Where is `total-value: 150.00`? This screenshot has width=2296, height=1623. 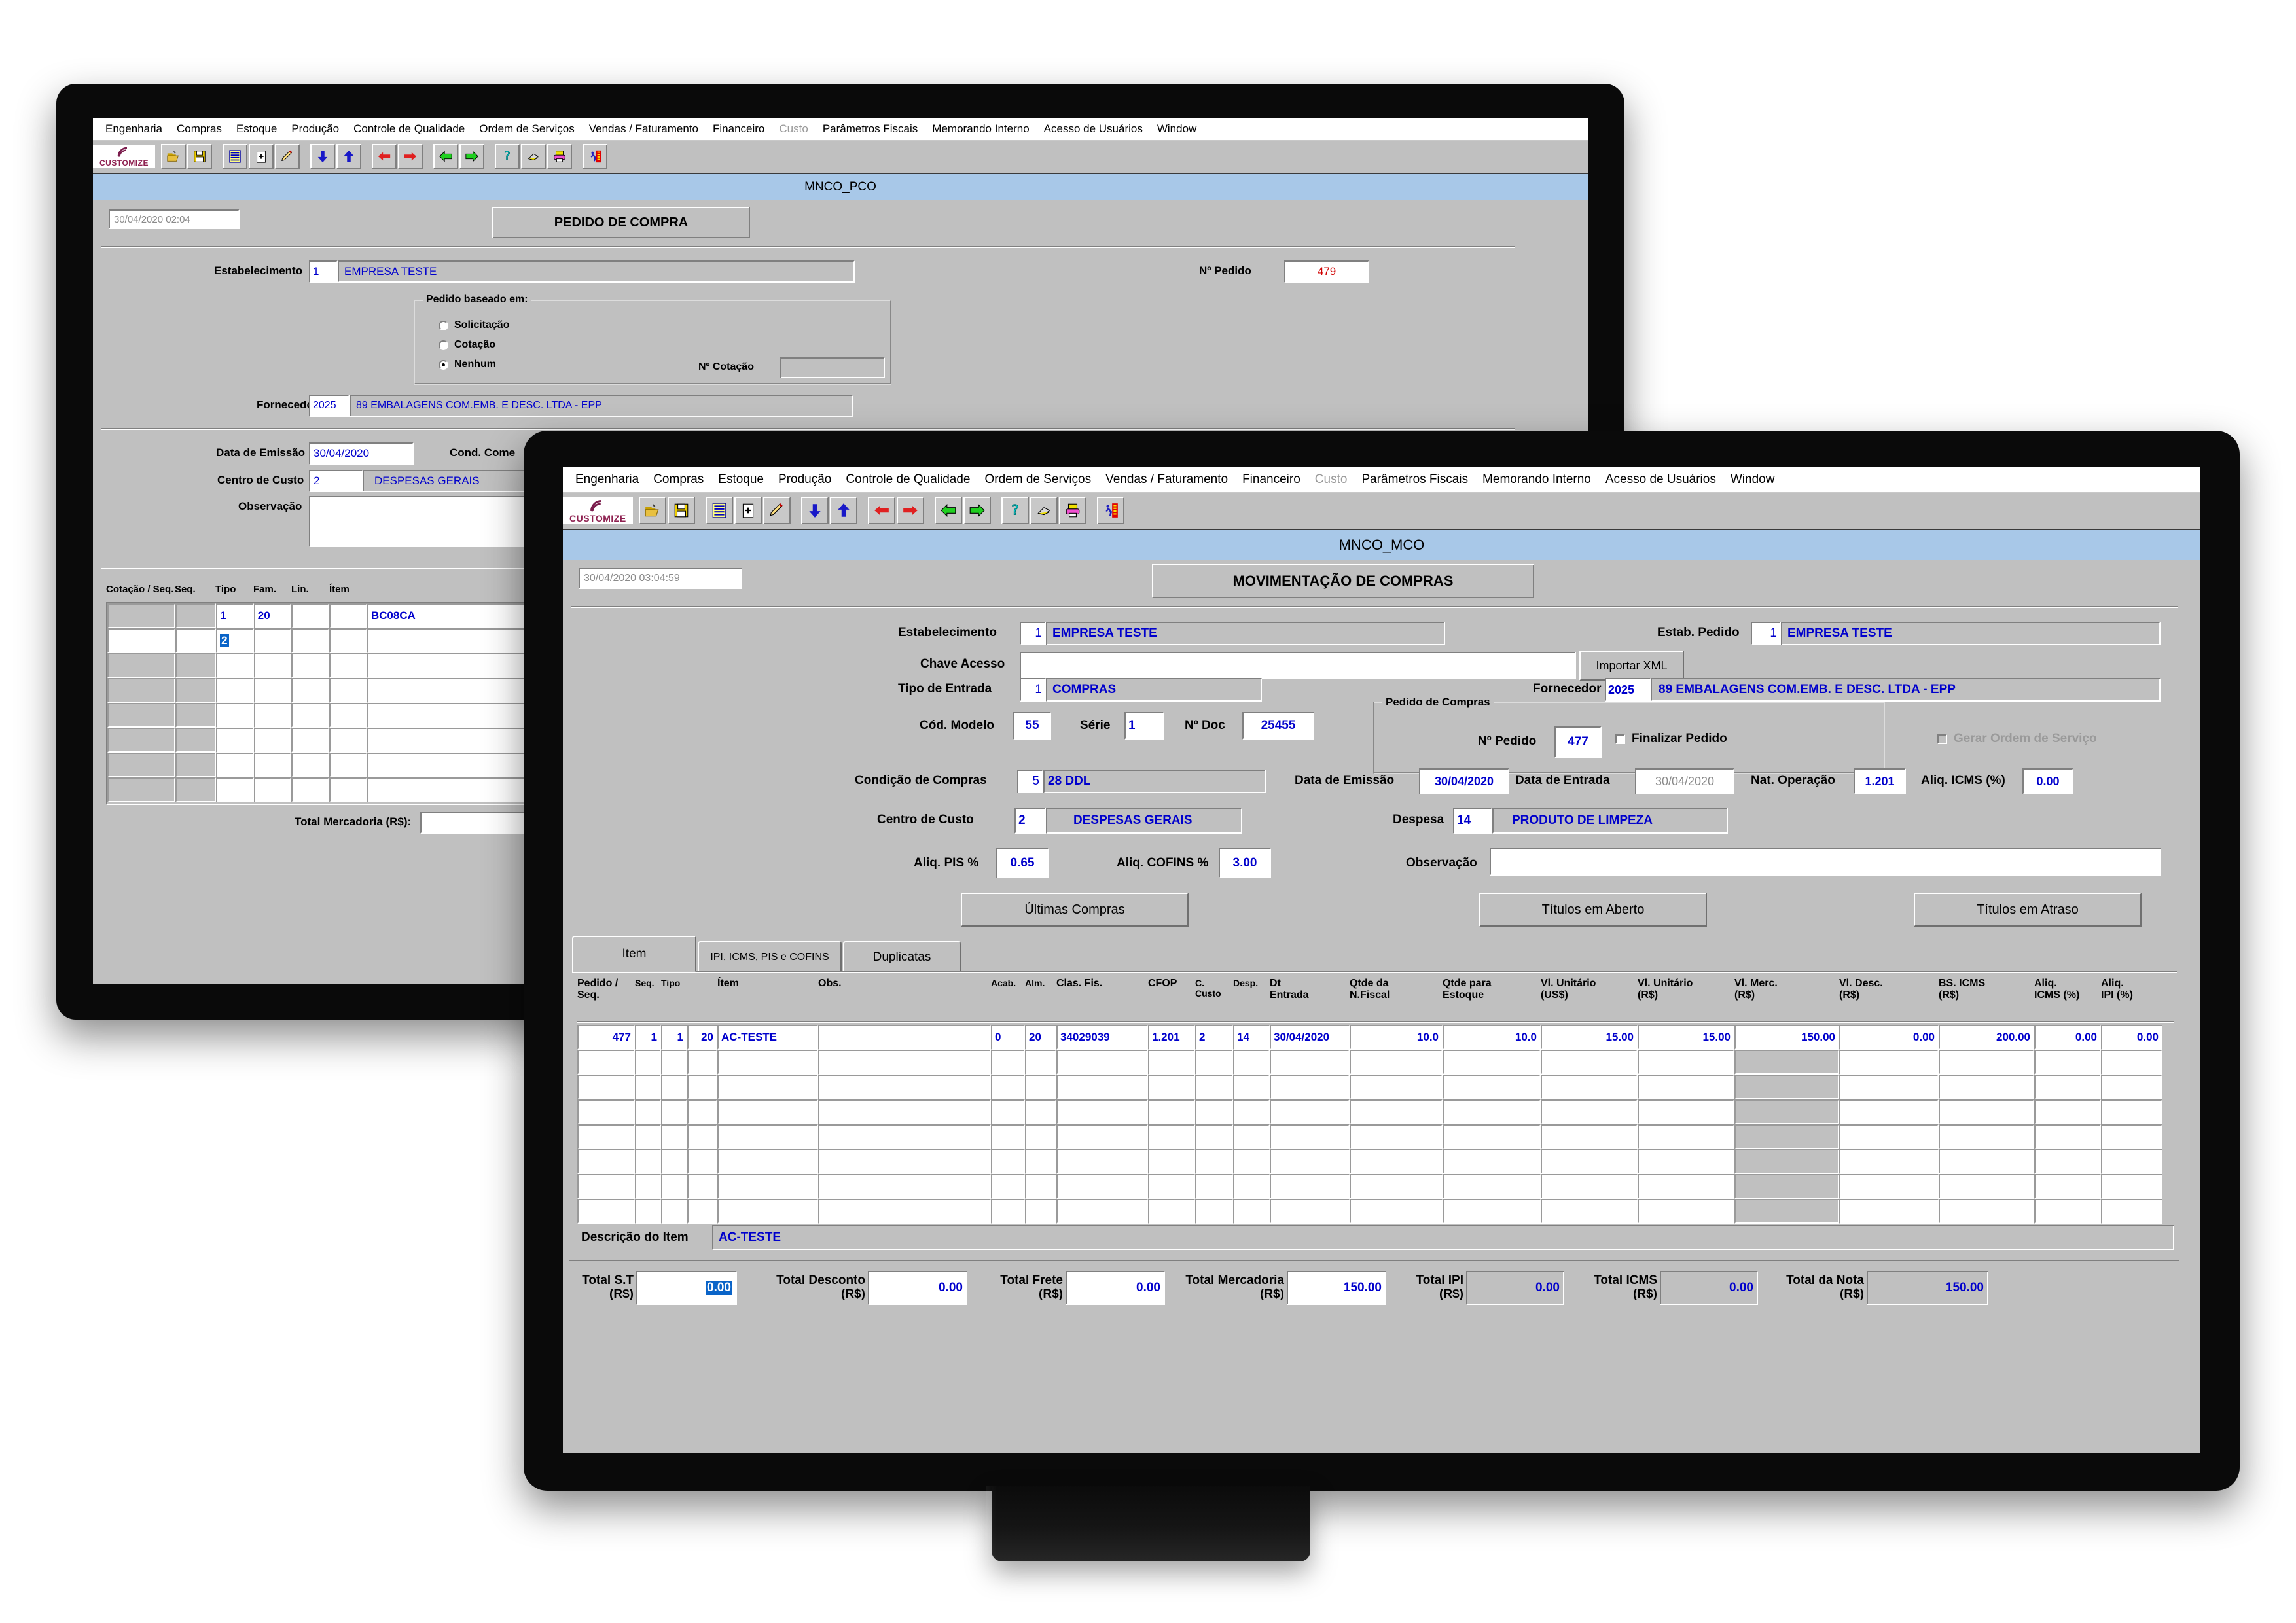
total-value: 150.00 is located at coordinates (1336, 1288).